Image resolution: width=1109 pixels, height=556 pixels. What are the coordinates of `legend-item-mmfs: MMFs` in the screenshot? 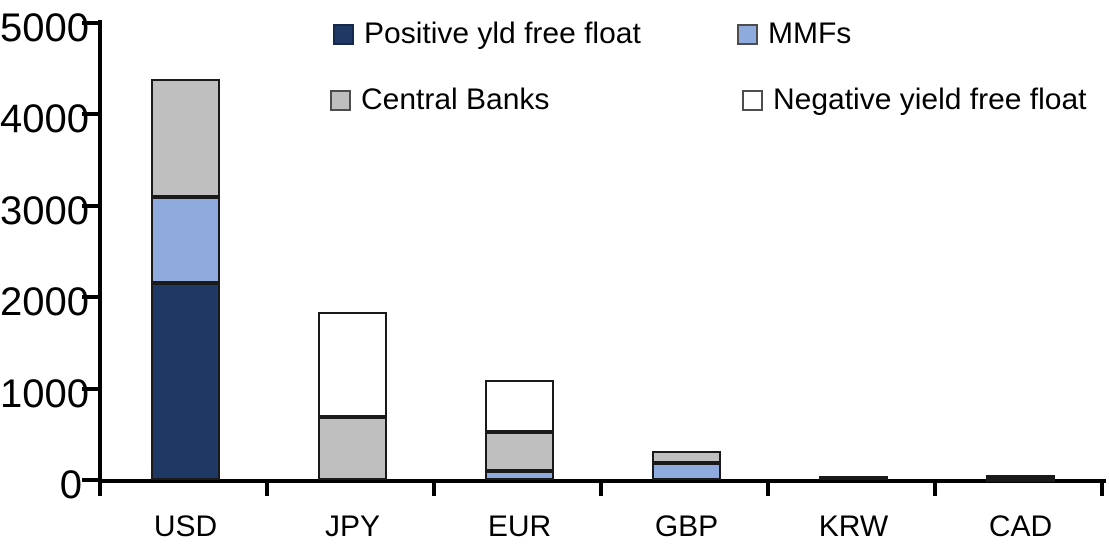 It's located at (794, 34).